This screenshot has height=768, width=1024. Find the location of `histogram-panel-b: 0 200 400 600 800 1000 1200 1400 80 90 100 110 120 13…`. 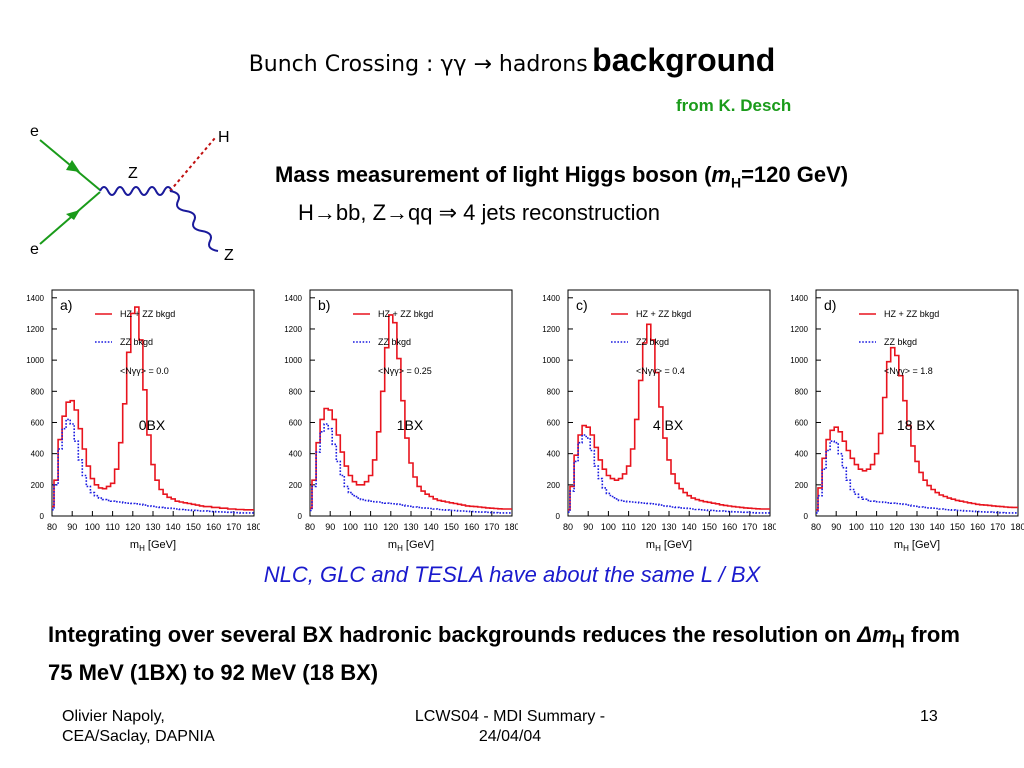

histogram-panel-b: 0 200 400 600 800 1000 1200 1400 80 90 100 110 120 13… is located at coordinates (401, 421).